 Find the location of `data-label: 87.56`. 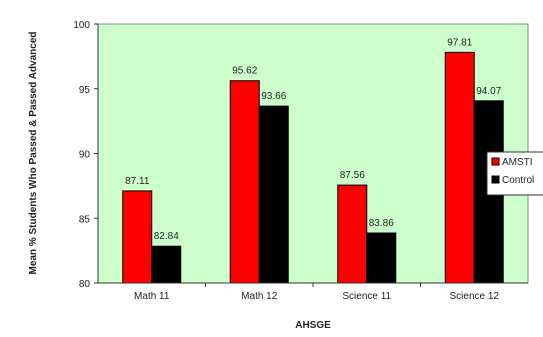

data-label: 87.56 is located at coordinates (352, 175).